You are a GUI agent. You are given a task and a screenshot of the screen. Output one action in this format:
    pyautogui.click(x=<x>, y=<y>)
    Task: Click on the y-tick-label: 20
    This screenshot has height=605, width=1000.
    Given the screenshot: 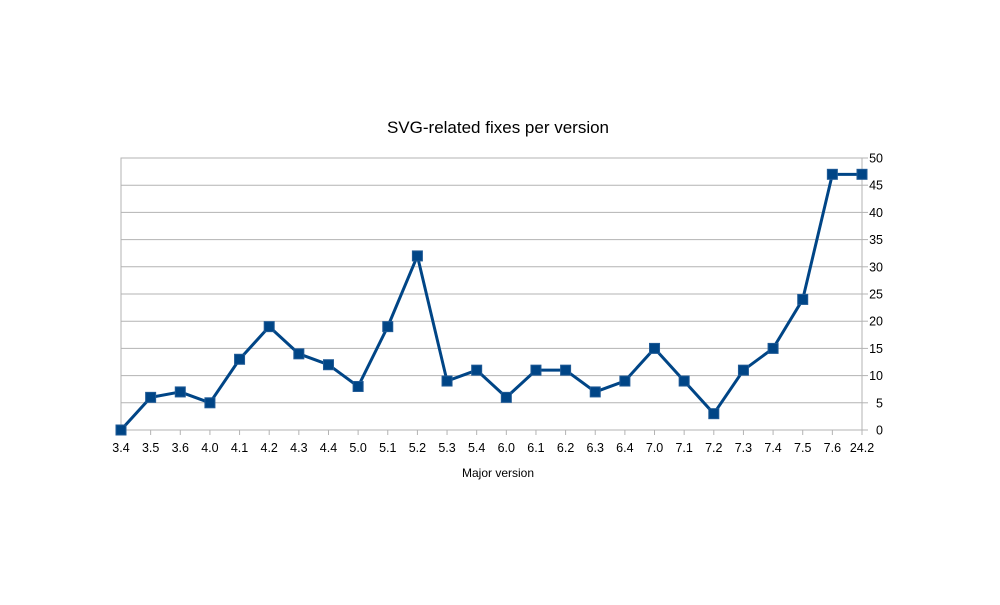 What is the action you would take?
    pyautogui.click(x=876, y=322)
    